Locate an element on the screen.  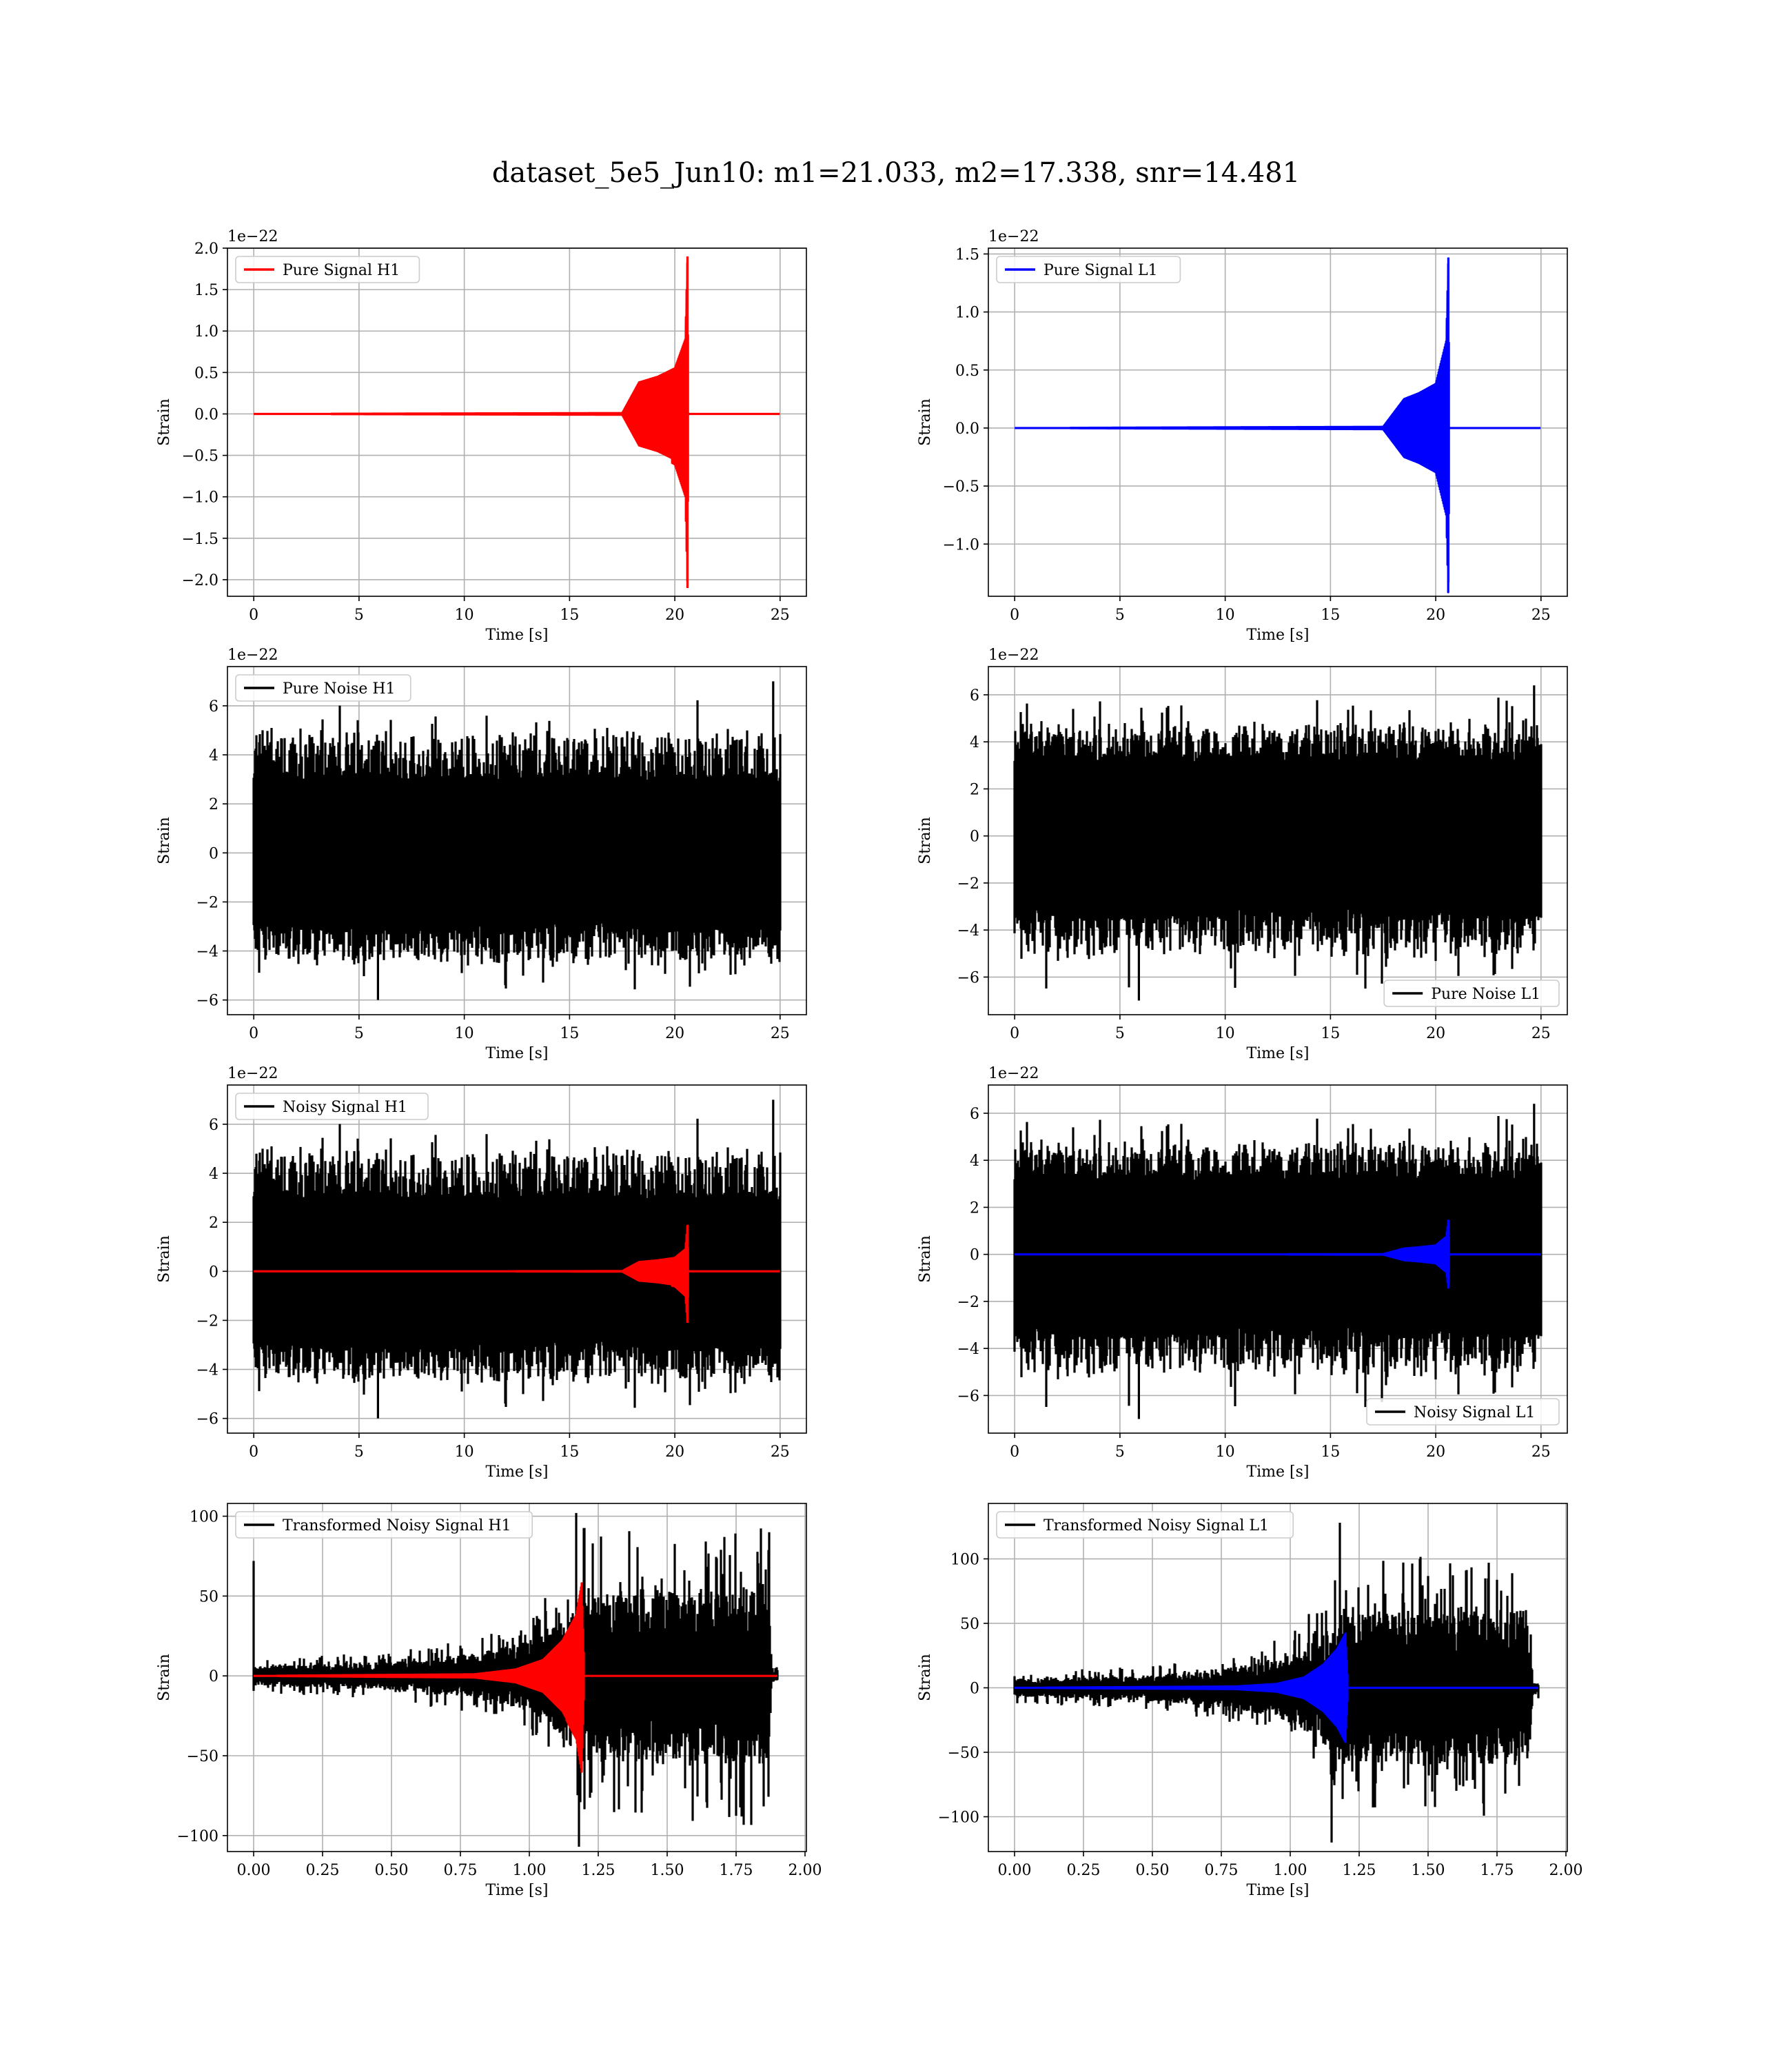
y-tick-label: −100 is located at coordinates (197, 1836).